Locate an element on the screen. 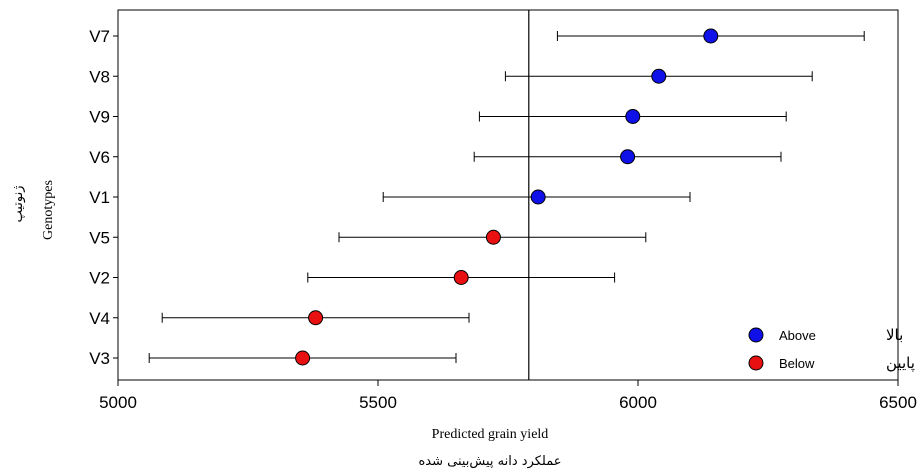 The height and width of the screenshot is (472, 922). legend-label-fa-below: پایین is located at coordinates (900, 363).